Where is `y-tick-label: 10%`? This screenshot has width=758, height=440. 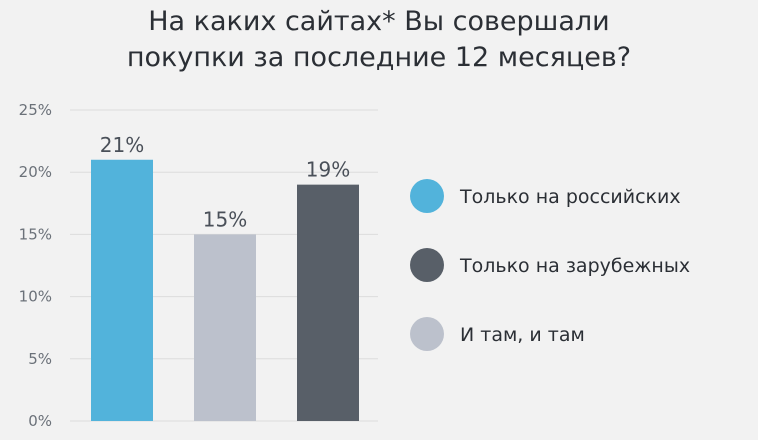
y-tick-label: 10% is located at coordinates (35, 297).